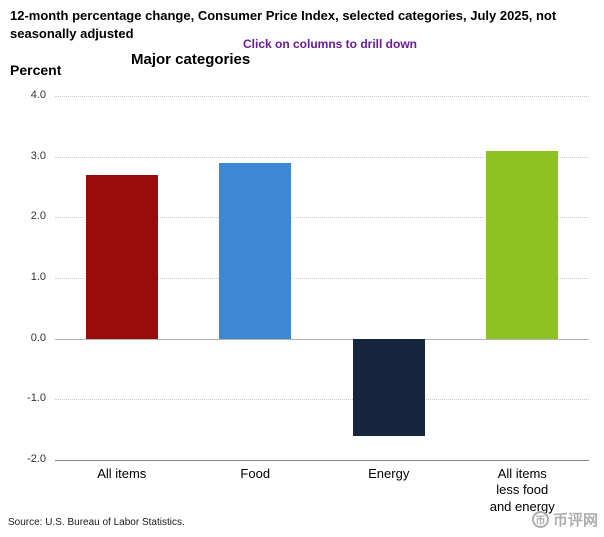 The image size is (604, 537). I want to click on y-tick-label: 2.0, so click(38, 216).